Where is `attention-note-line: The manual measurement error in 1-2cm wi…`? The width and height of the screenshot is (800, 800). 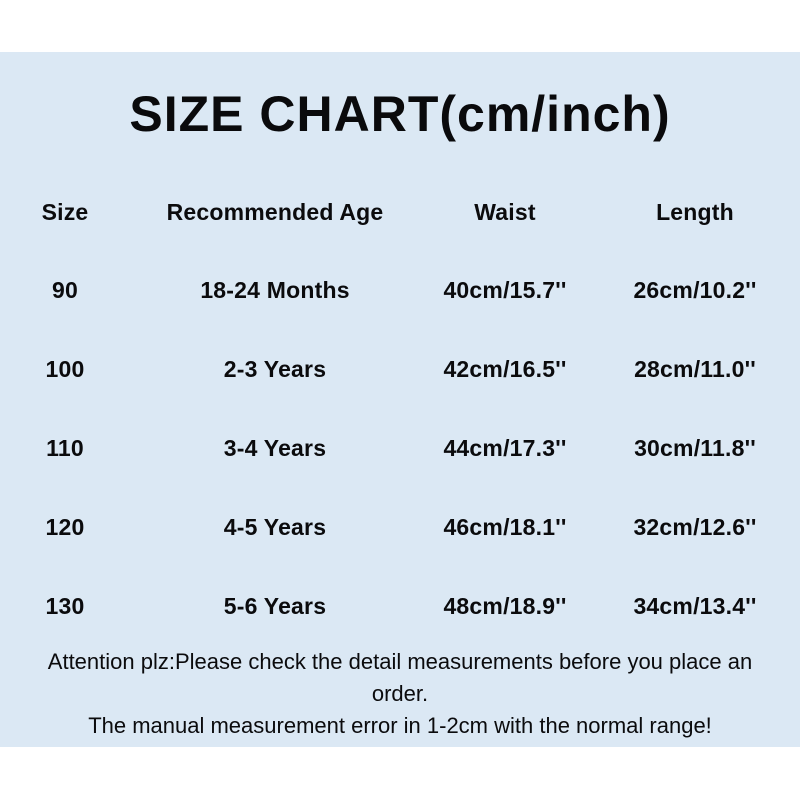
attention-note-line: The manual measurement error in 1-2cm wi… is located at coordinates (400, 725).